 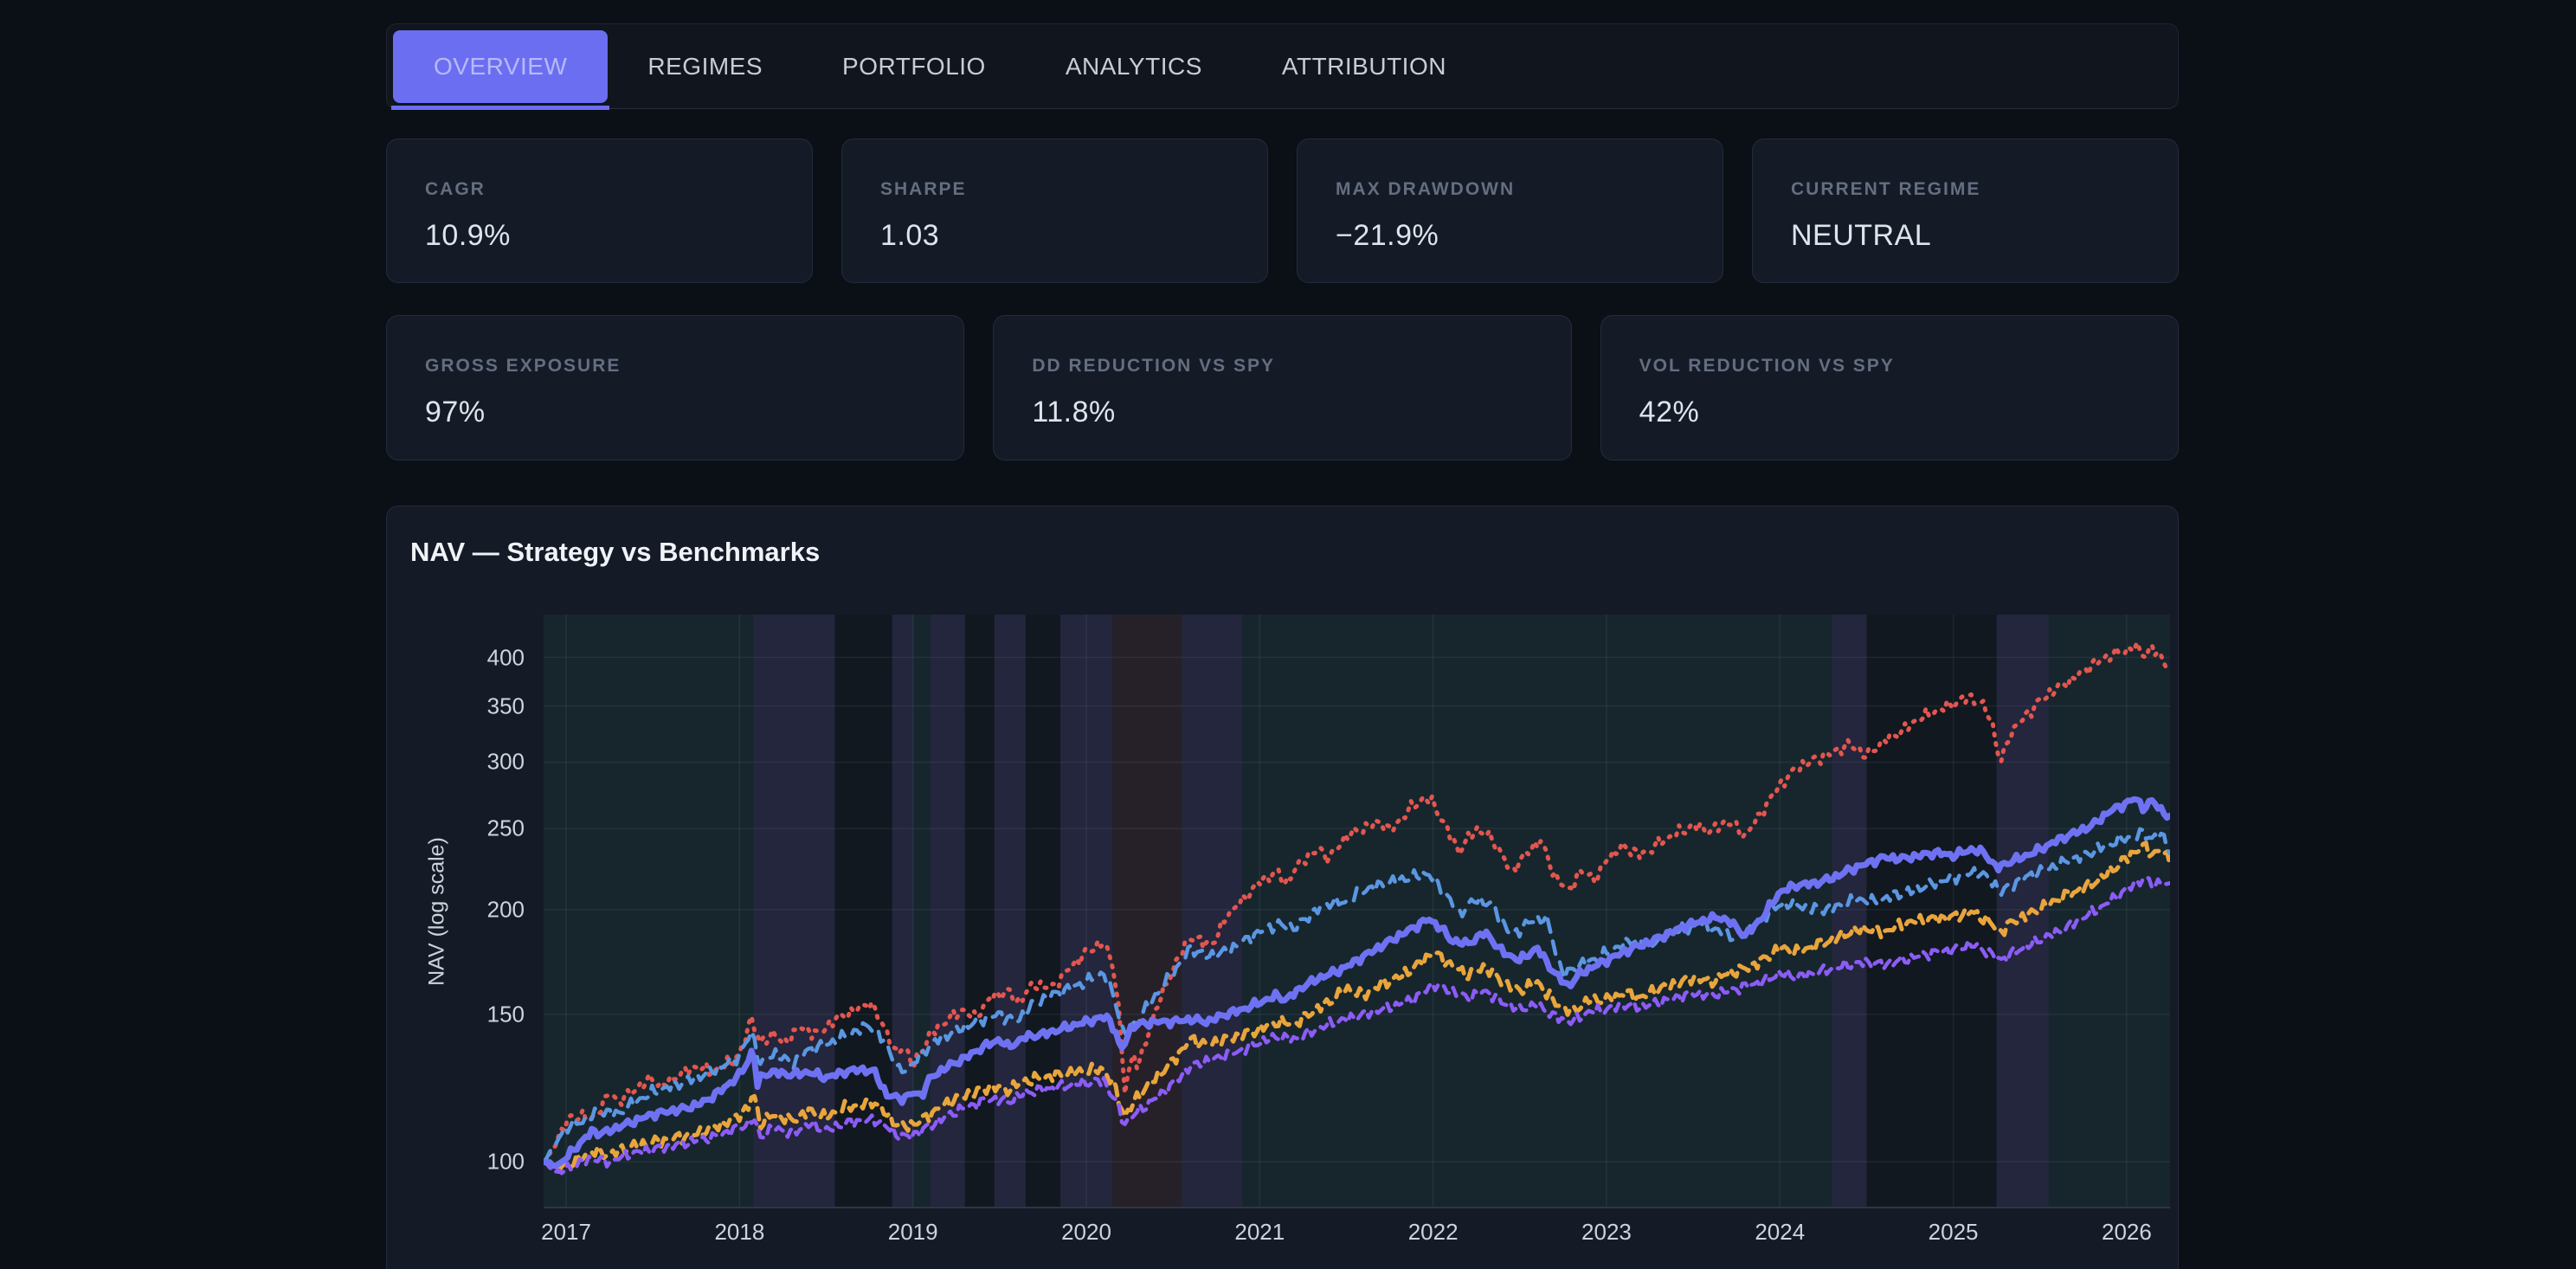 I want to click on y-tick-label: 250, so click(x=505, y=828).